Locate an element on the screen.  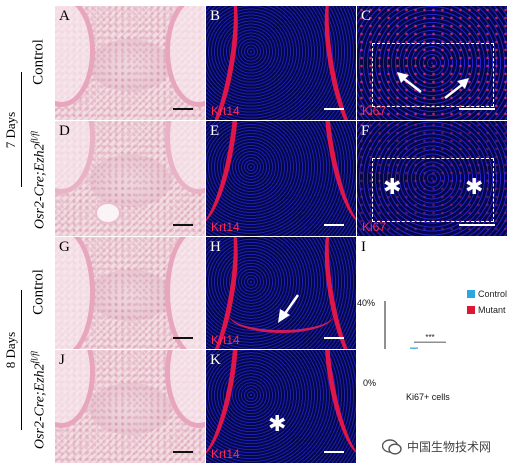
panel-f-letter: F is located at coordinates (365, 131).